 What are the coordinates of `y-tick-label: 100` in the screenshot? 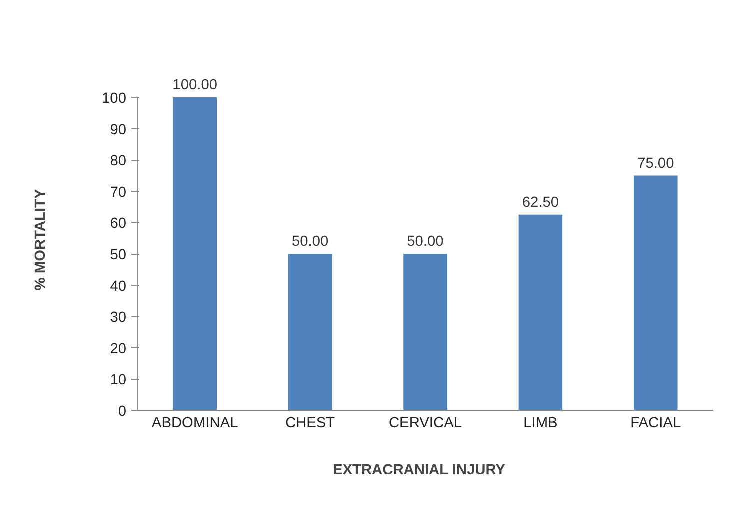 It's located at (114, 99).